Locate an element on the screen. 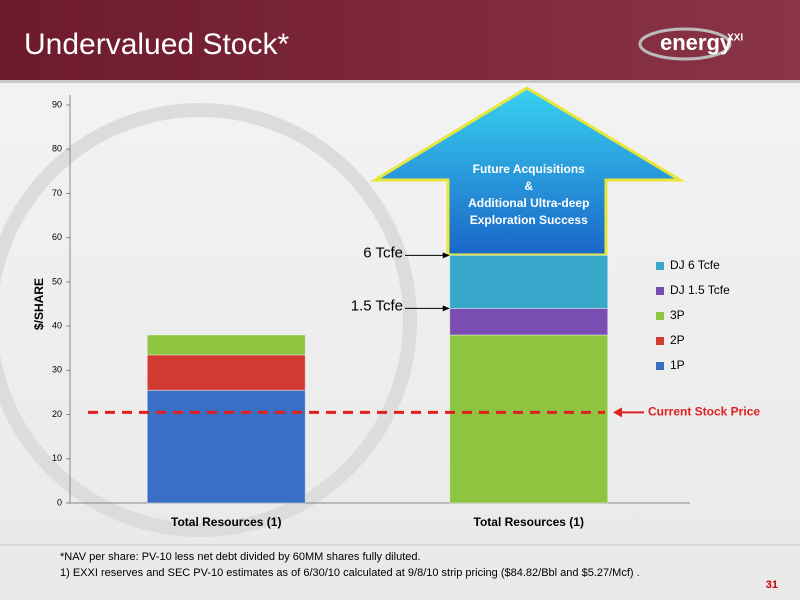  reference-label: Current Stock Price is located at coordinates (704, 412).